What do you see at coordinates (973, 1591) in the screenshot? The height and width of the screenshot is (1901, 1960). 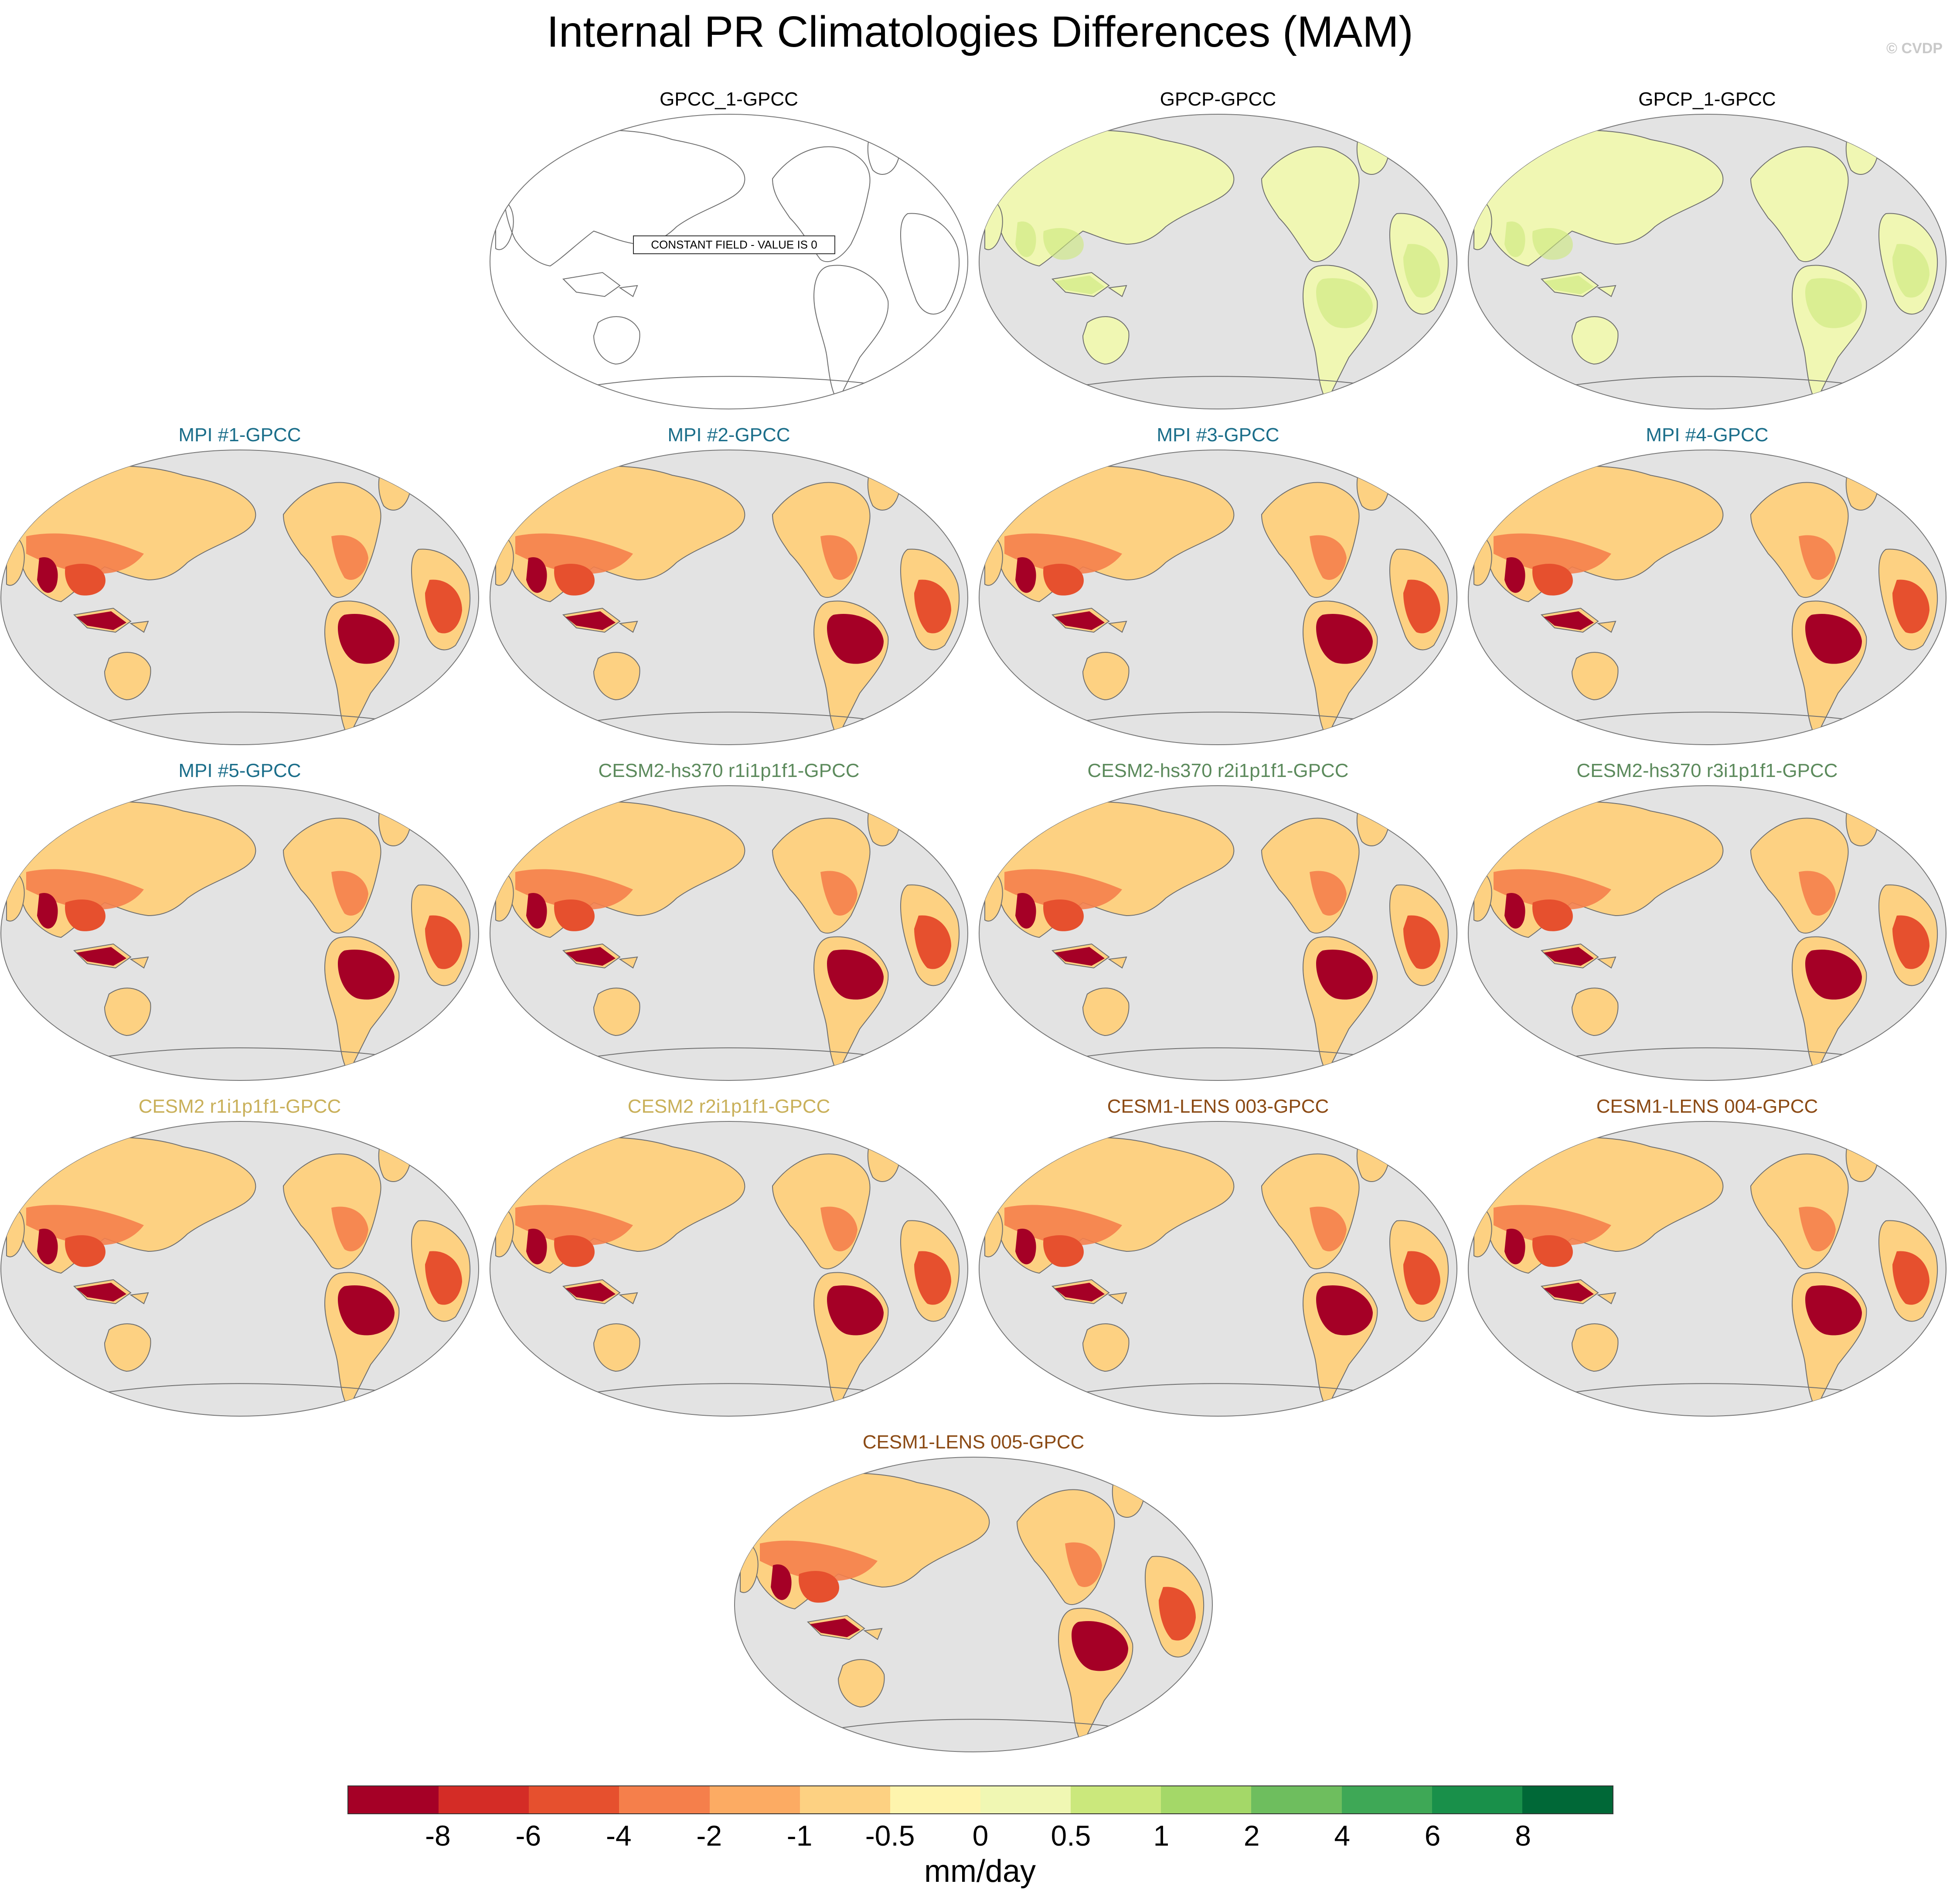 I see `map-panel: CESM1-LENS 005-GPCC` at bounding box center [973, 1591].